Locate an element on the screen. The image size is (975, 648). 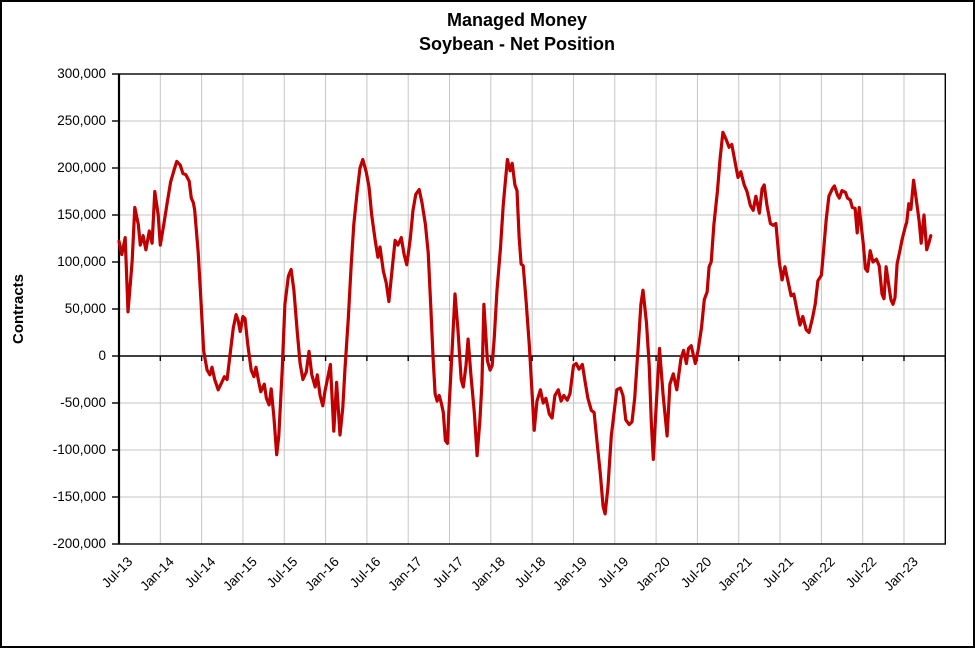
y-tick-label: 300,000 is located at coordinates (81, 73).